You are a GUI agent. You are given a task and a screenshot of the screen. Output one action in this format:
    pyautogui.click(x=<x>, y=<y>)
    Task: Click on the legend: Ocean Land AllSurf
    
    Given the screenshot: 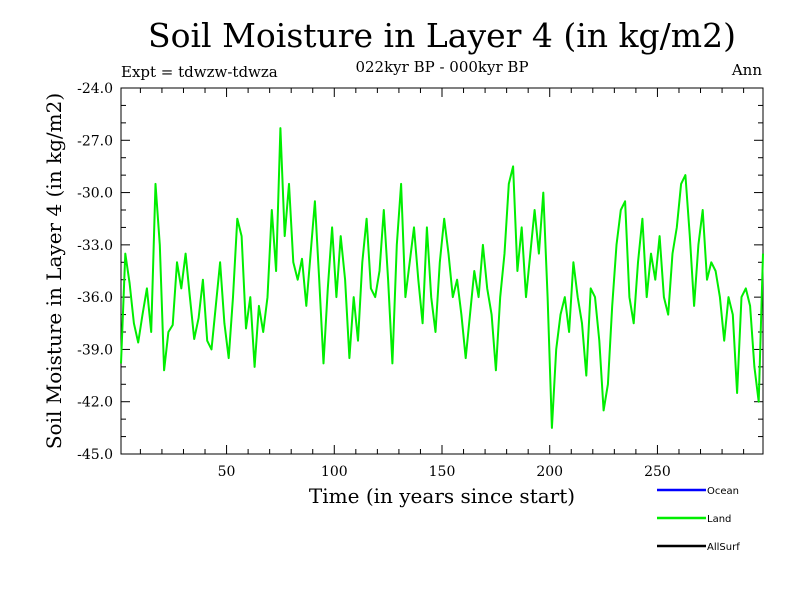 What is the action you would take?
    pyautogui.click(x=698, y=519)
    